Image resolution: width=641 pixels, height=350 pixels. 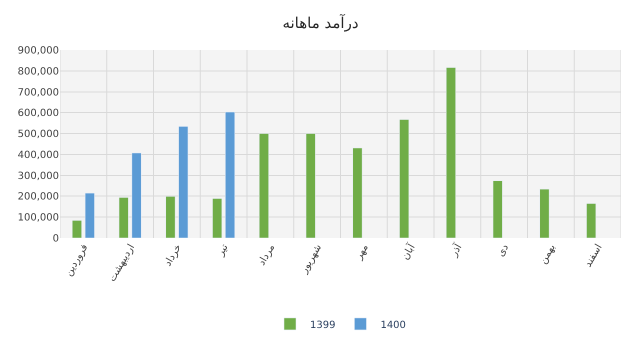 What do you see at coordinates (362, 252) in the screenshot?
I see `x-tick-label: مهر` at bounding box center [362, 252].